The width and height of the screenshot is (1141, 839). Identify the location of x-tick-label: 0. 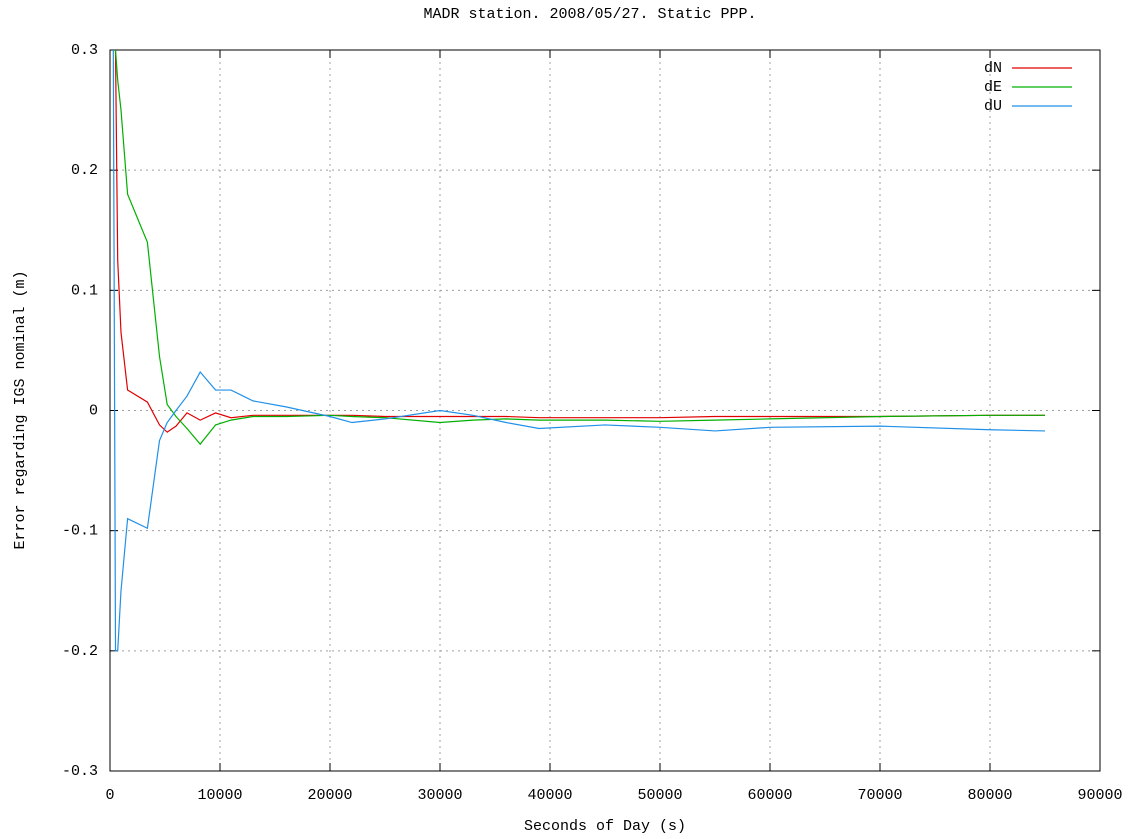
(109, 795).